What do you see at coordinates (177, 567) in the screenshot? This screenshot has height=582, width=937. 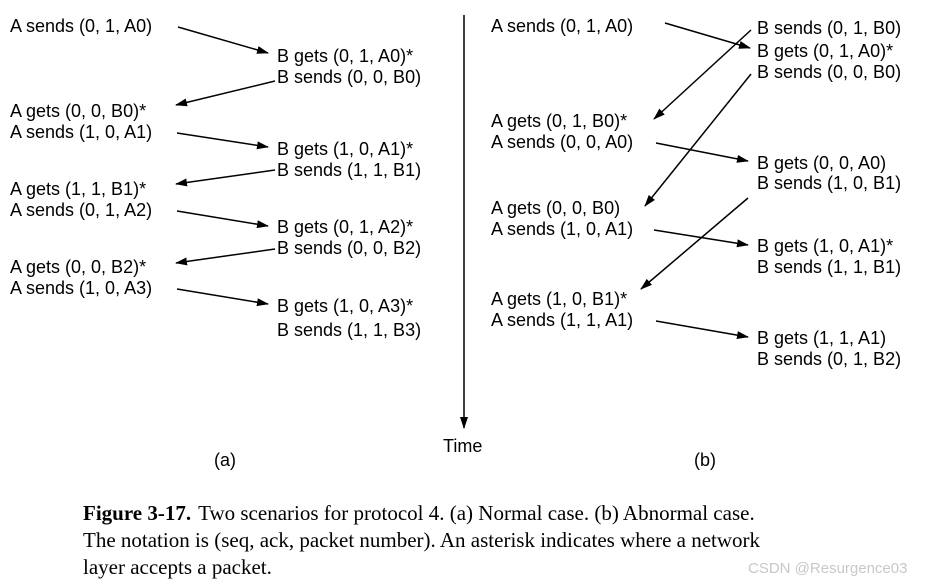 I see `caption-line-3: layer accepts a packet.` at bounding box center [177, 567].